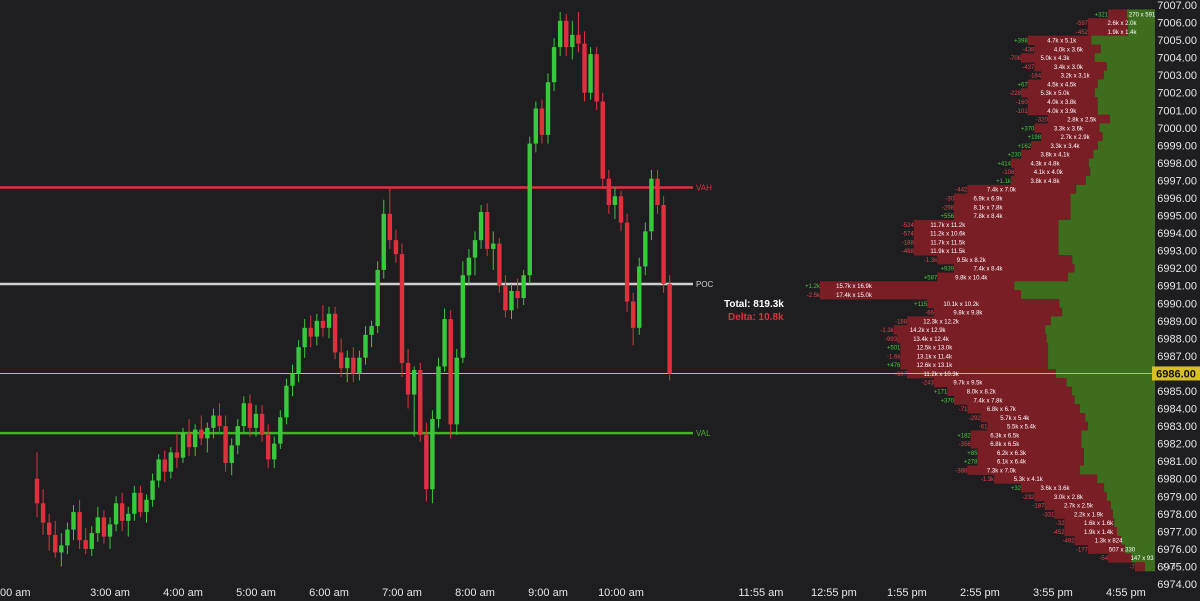 This screenshot has width=1200, height=601. Describe the element at coordinates (1053, 593) in the screenshot. I see `time-tick-label: 3:55 pm` at that location.